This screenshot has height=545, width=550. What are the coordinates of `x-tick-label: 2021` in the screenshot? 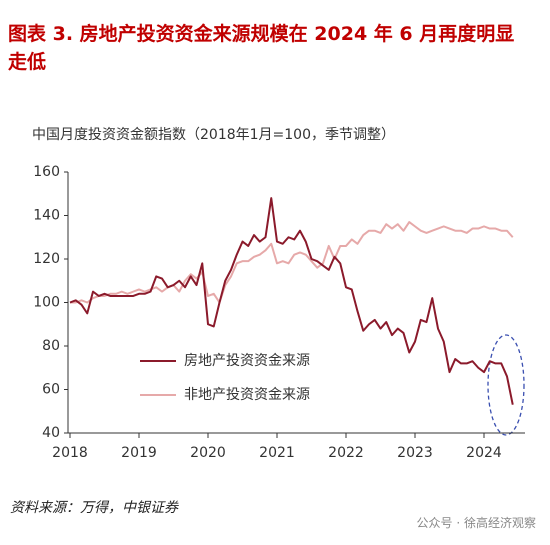 It's located at (277, 453).